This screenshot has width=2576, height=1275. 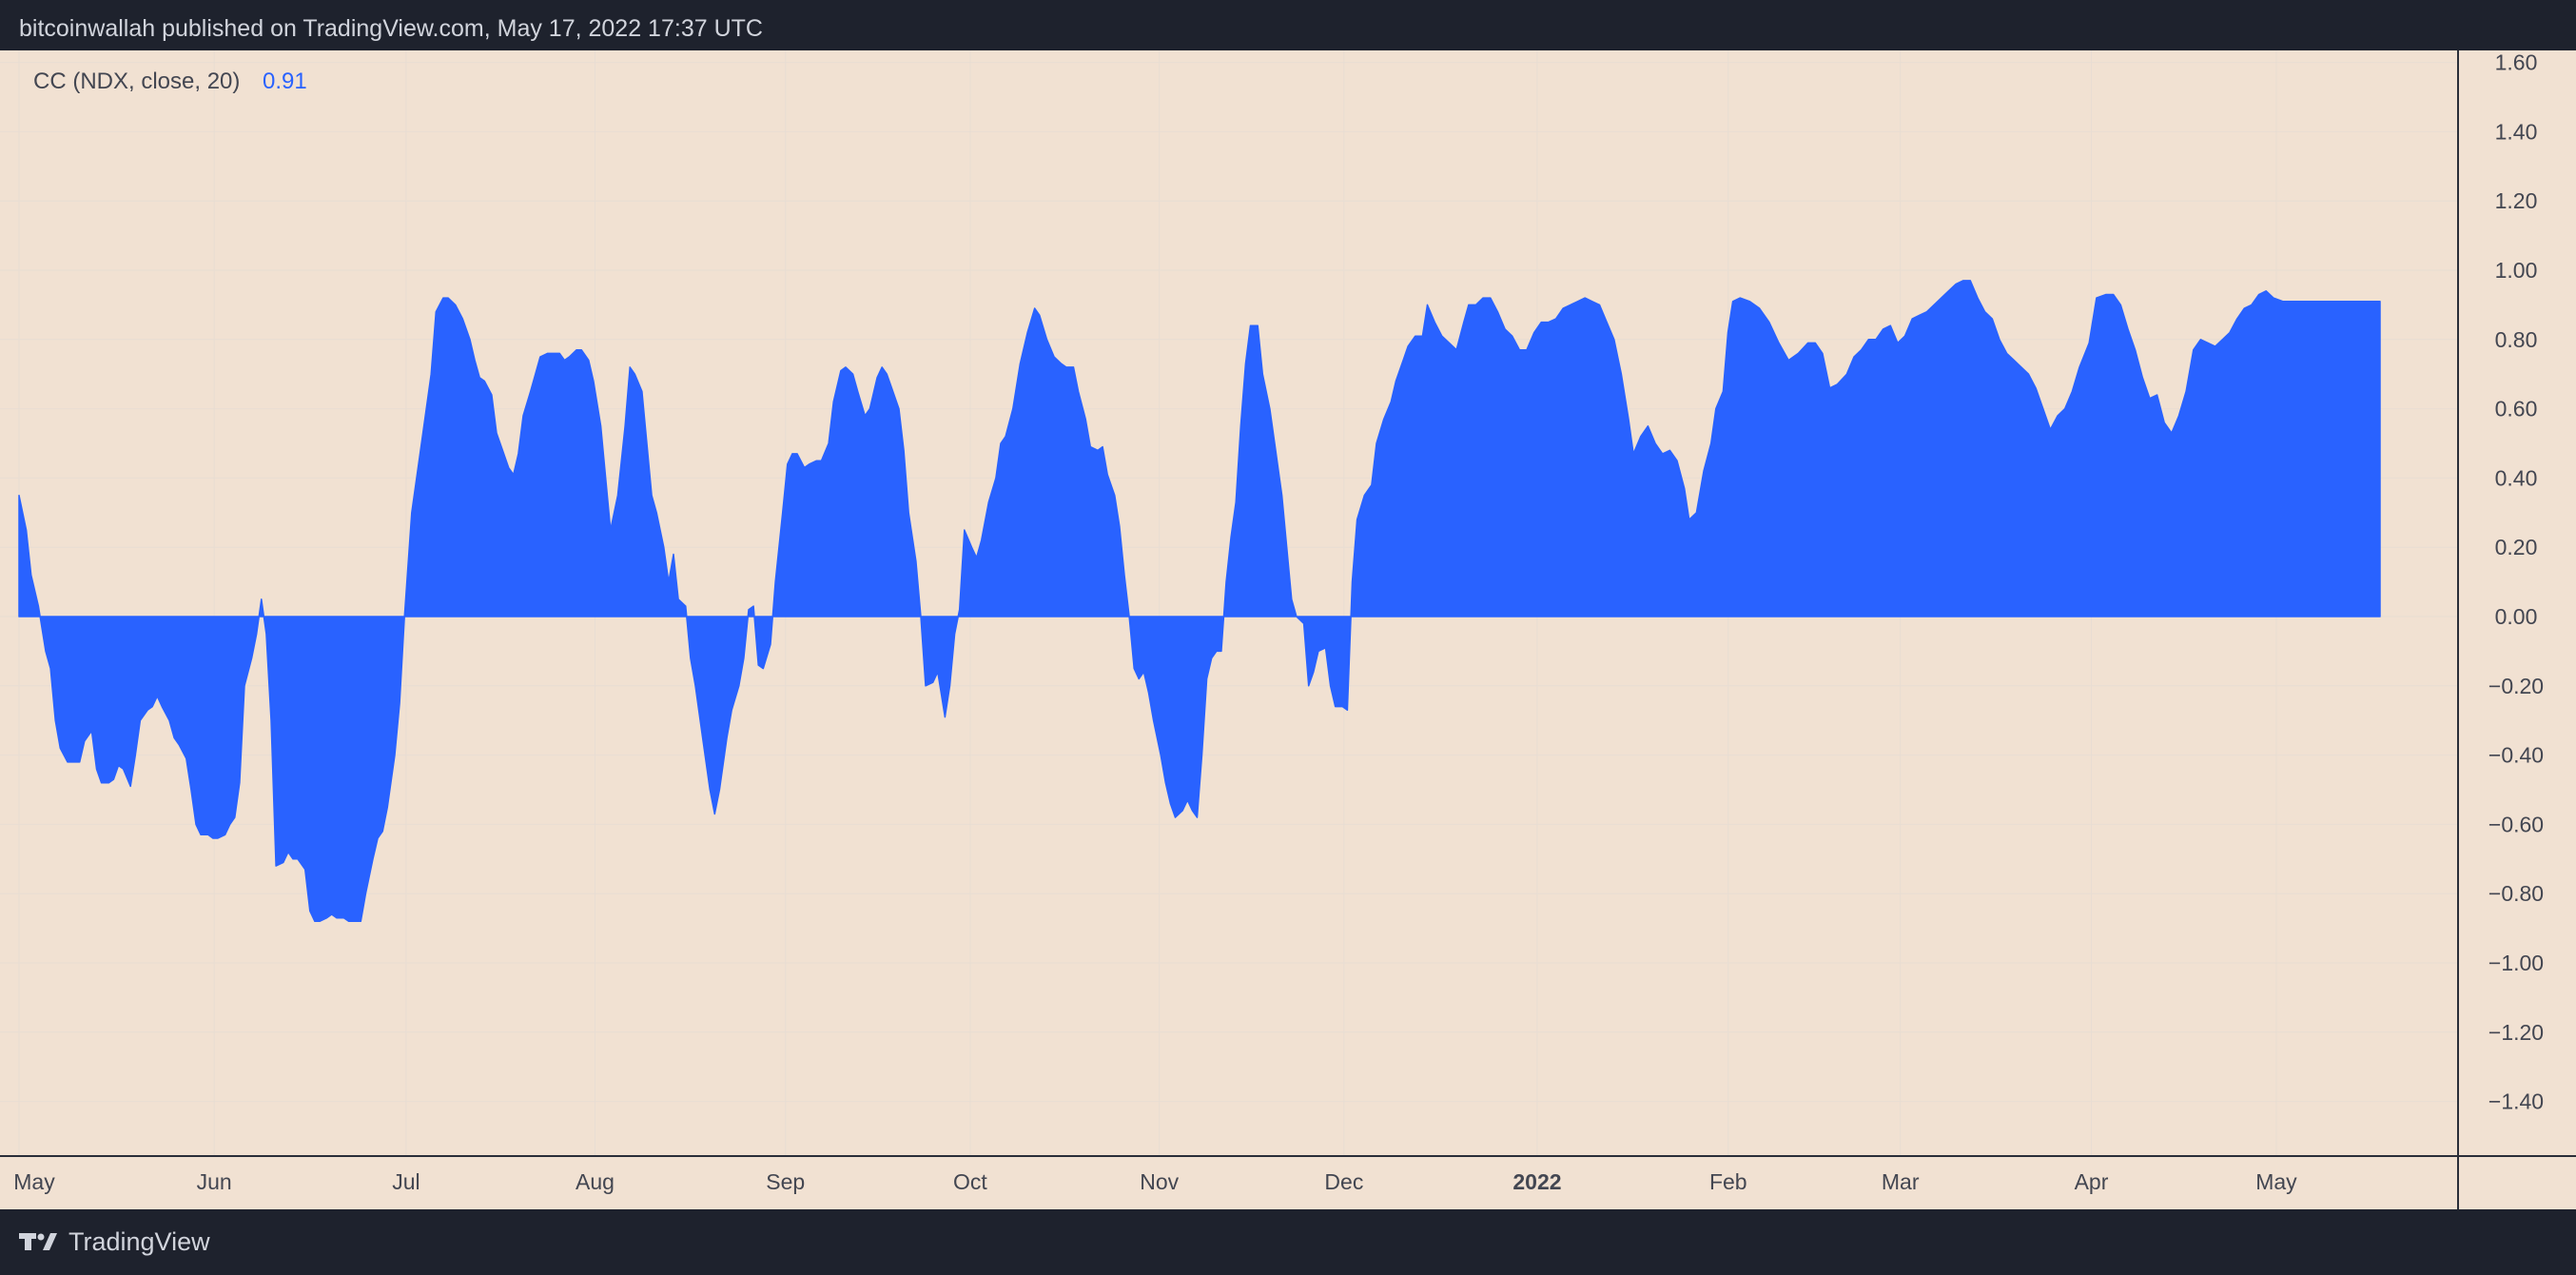 I want to click on x-tick-label: Jun, so click(x=215, y=1181).